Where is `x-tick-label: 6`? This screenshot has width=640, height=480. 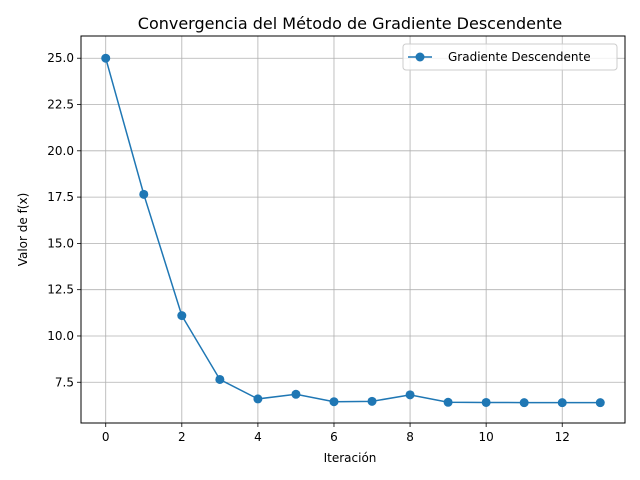 x-tick-label: 6 is located at coordinates (334, 437).